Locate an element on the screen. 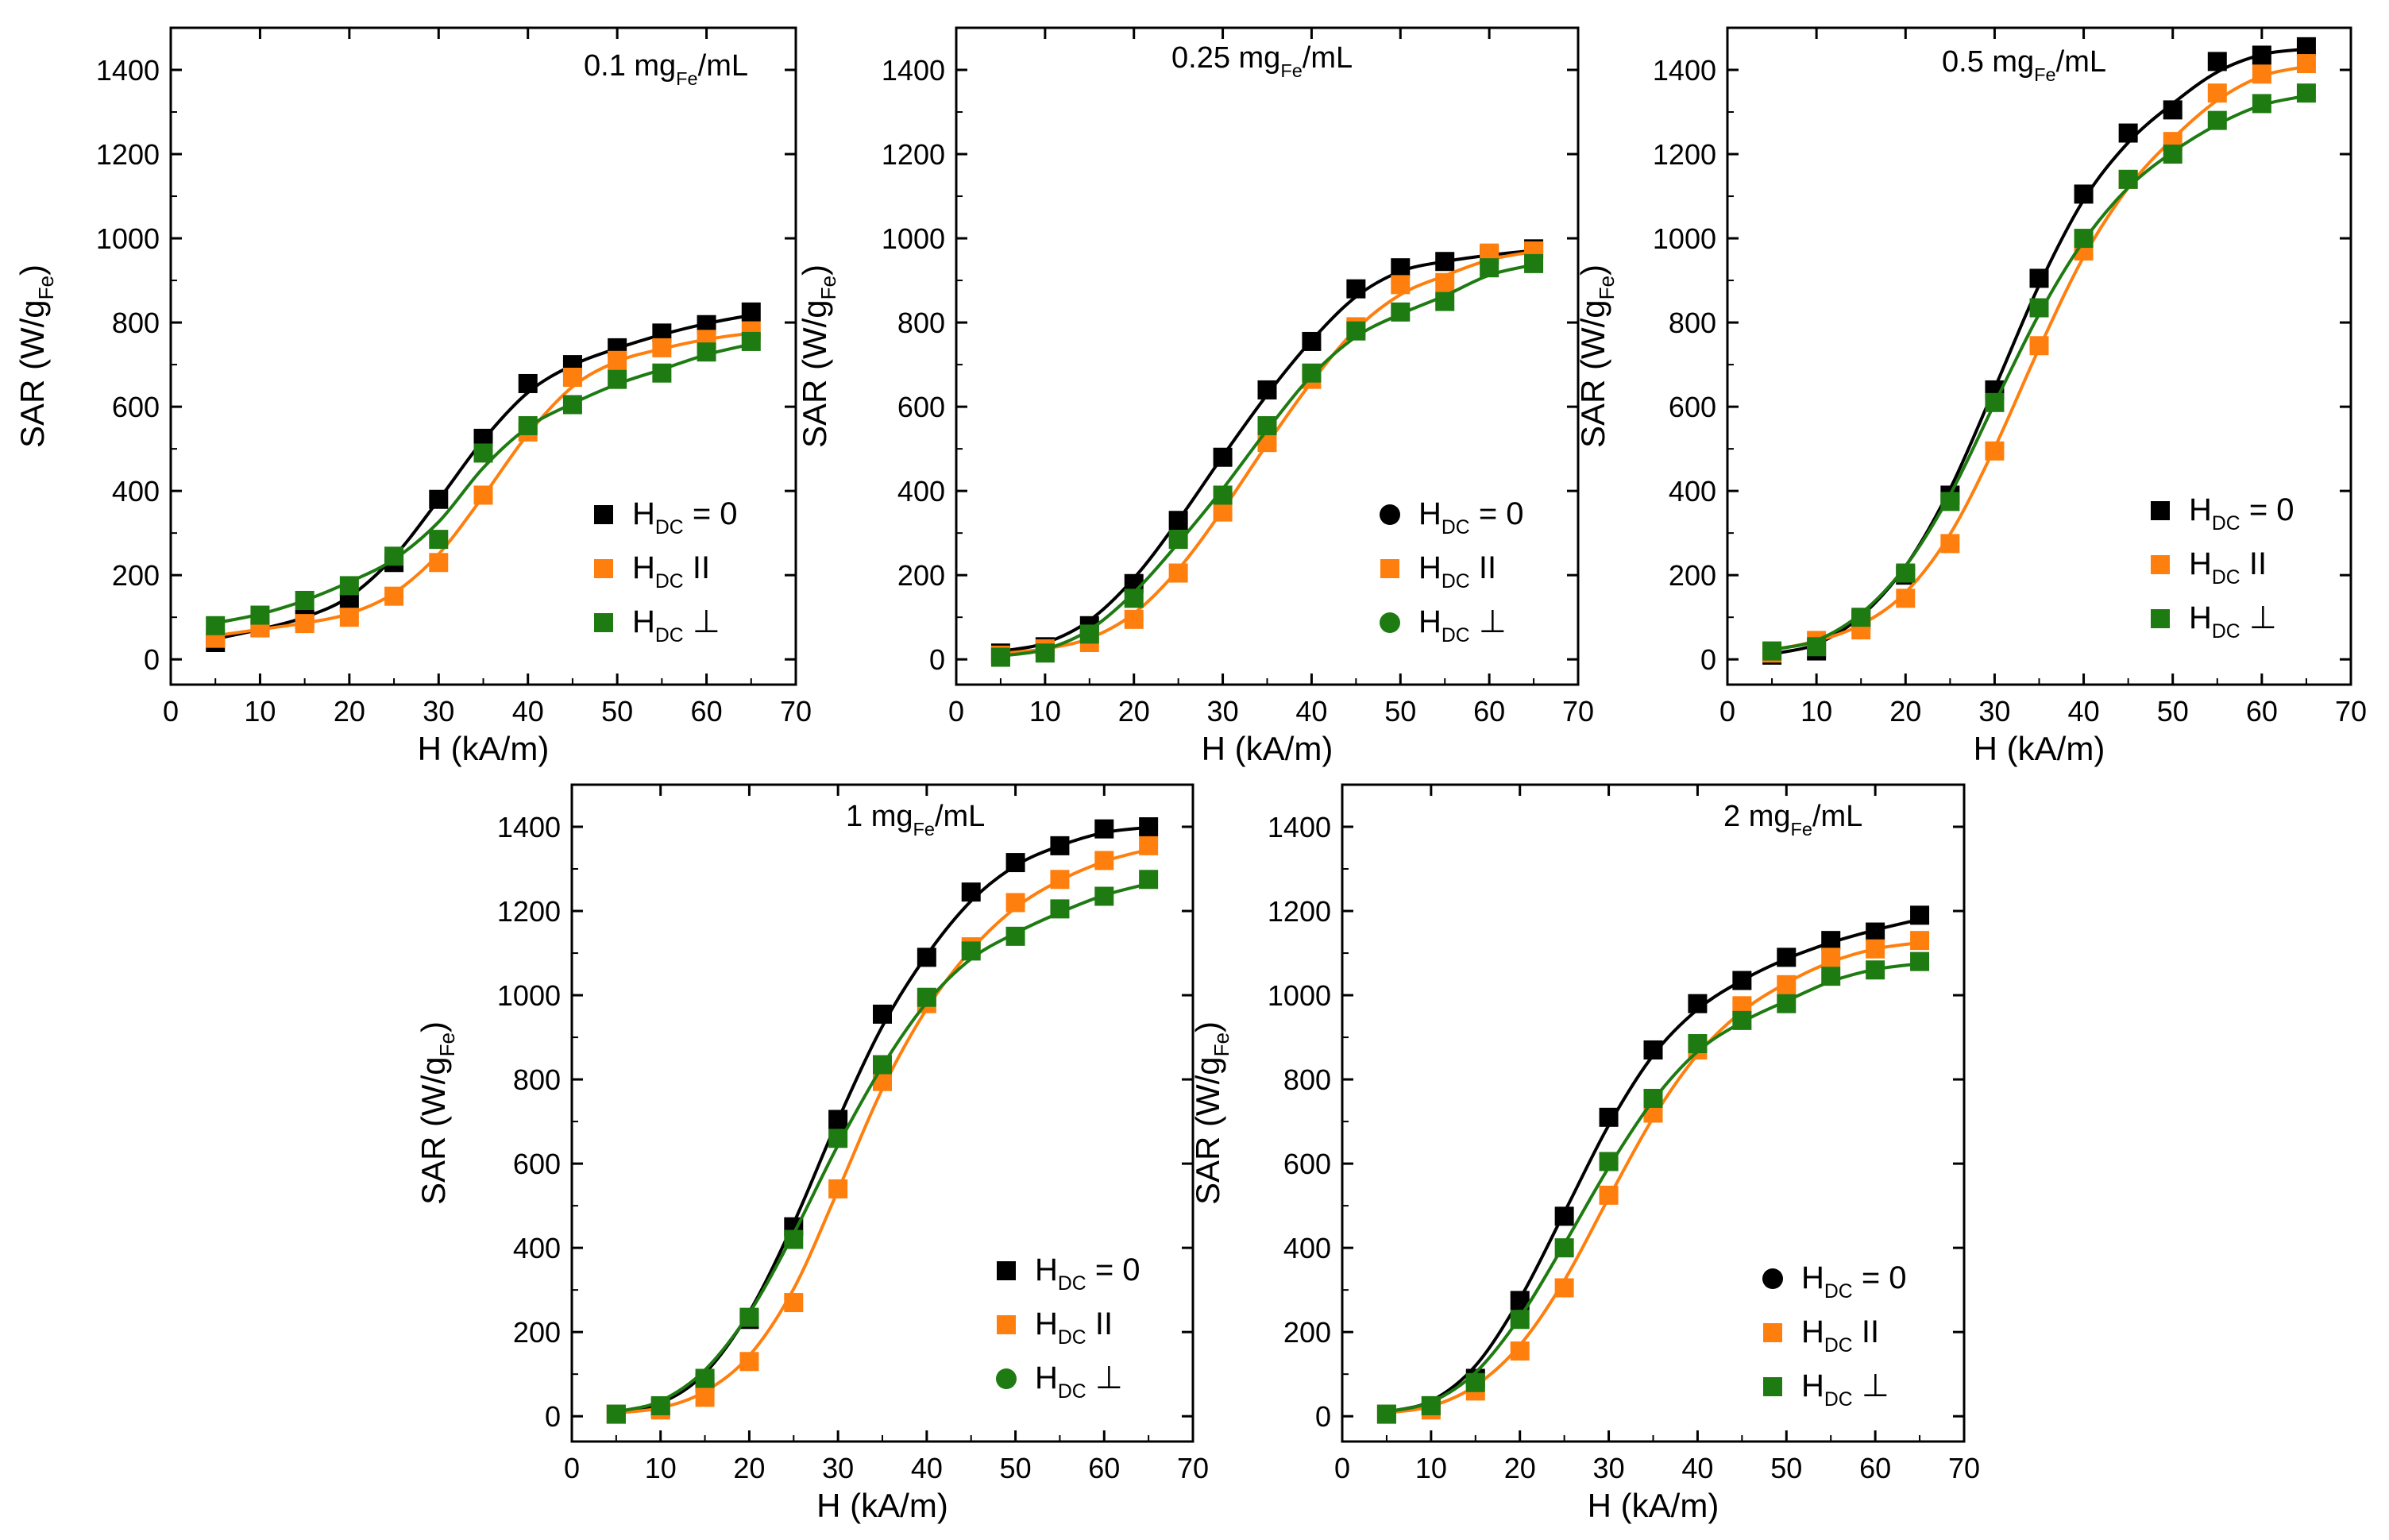 The height and width of the screenshot is (1540, 2389). y-tick-label: 1000 is located at coordinates (1299, 995).